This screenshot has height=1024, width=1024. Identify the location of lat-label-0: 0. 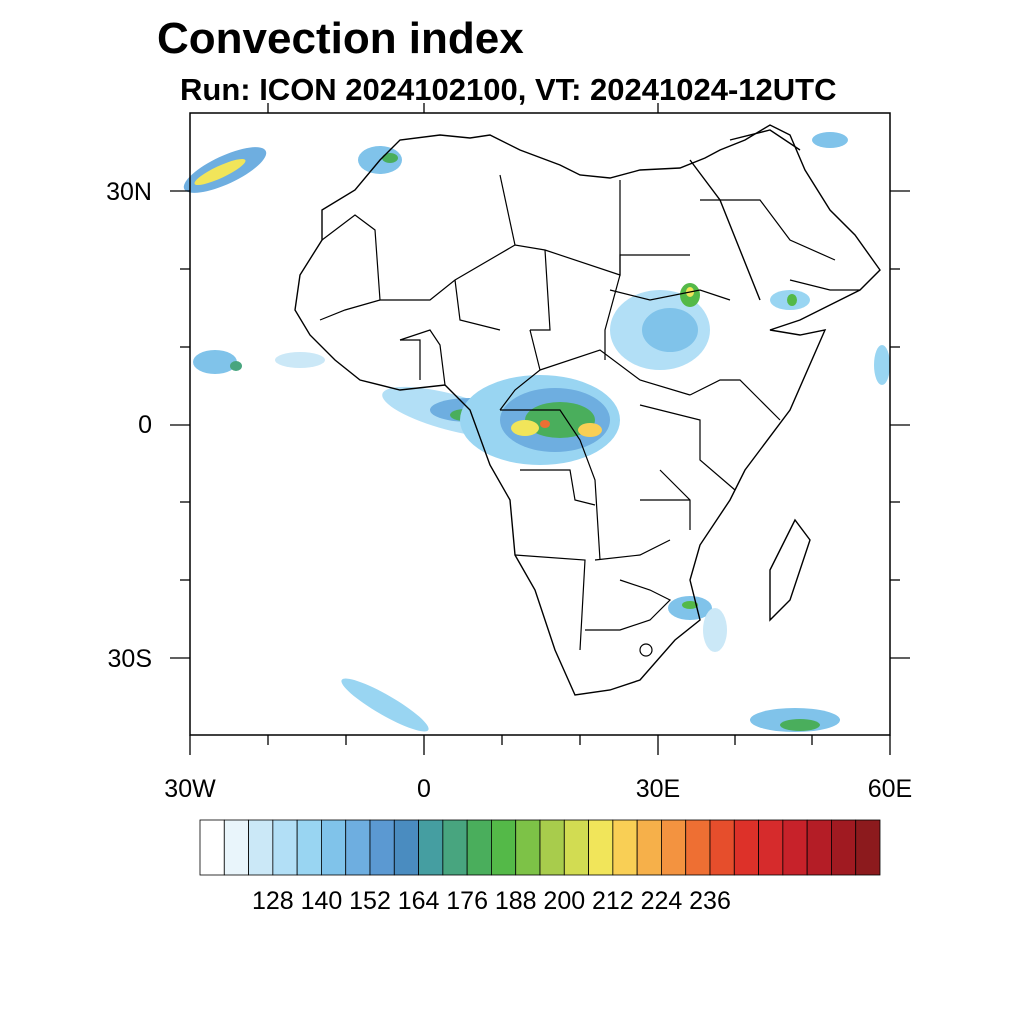
(145, 425).